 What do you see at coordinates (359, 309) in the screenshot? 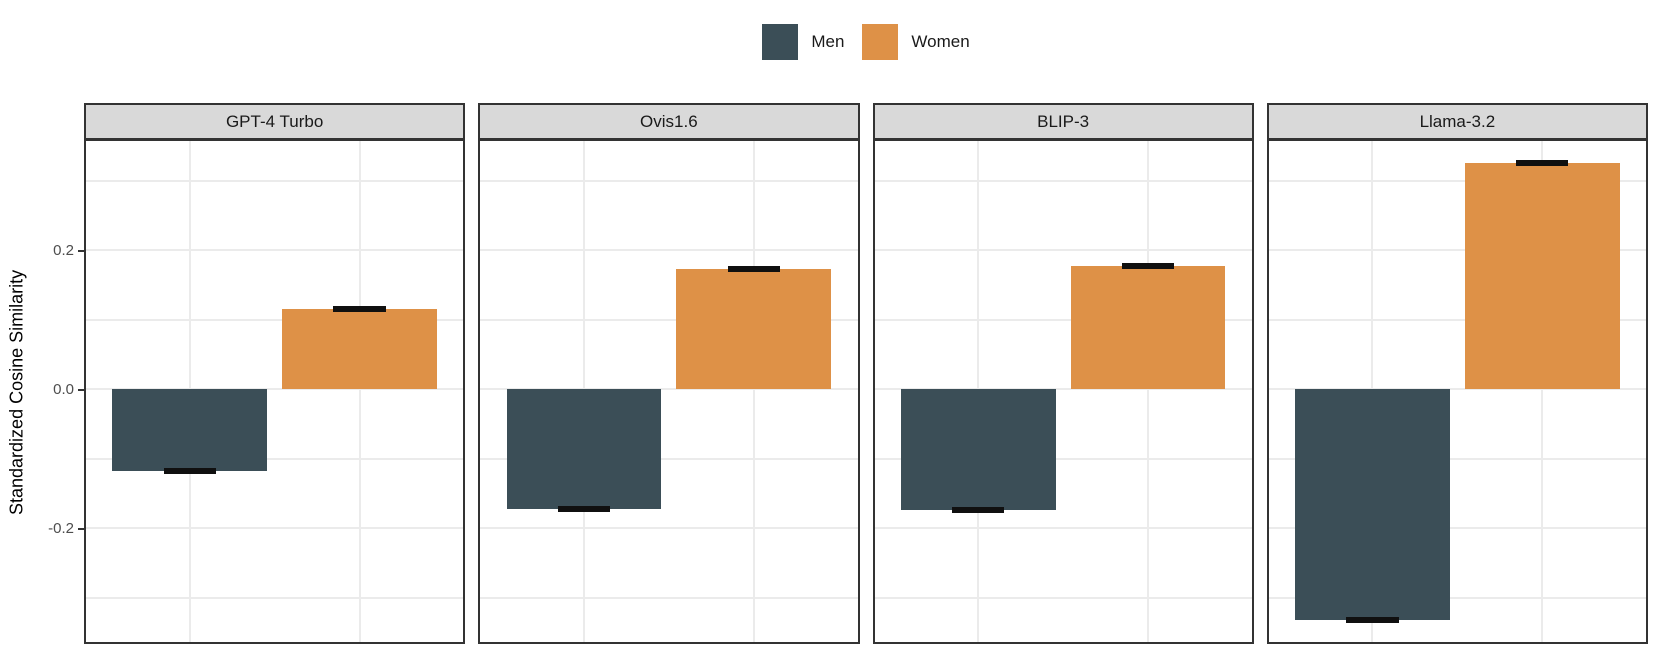
I see `error-bar-women-gpt-4-turbo` at bounding box center [359, 309].